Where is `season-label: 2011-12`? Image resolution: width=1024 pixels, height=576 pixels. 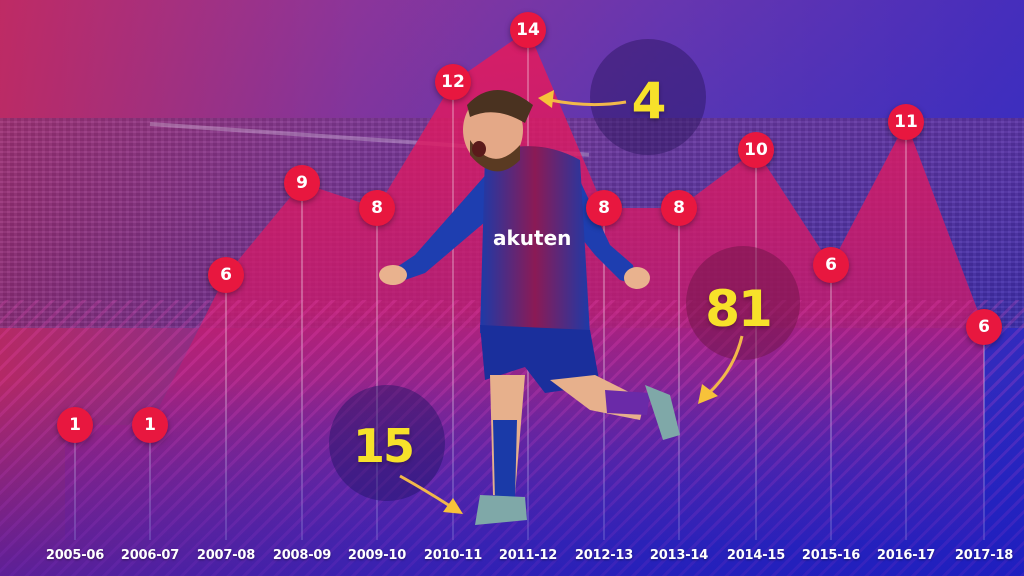
season-label: 2011-12 is located at coordinates (528, 555).